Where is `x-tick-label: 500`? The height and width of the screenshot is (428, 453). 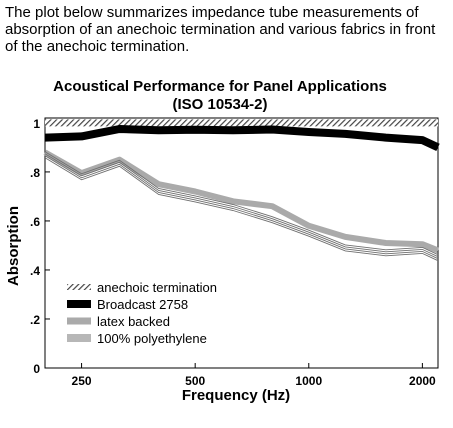
x-tick-label: 500 is located at coordinates (195, 381).